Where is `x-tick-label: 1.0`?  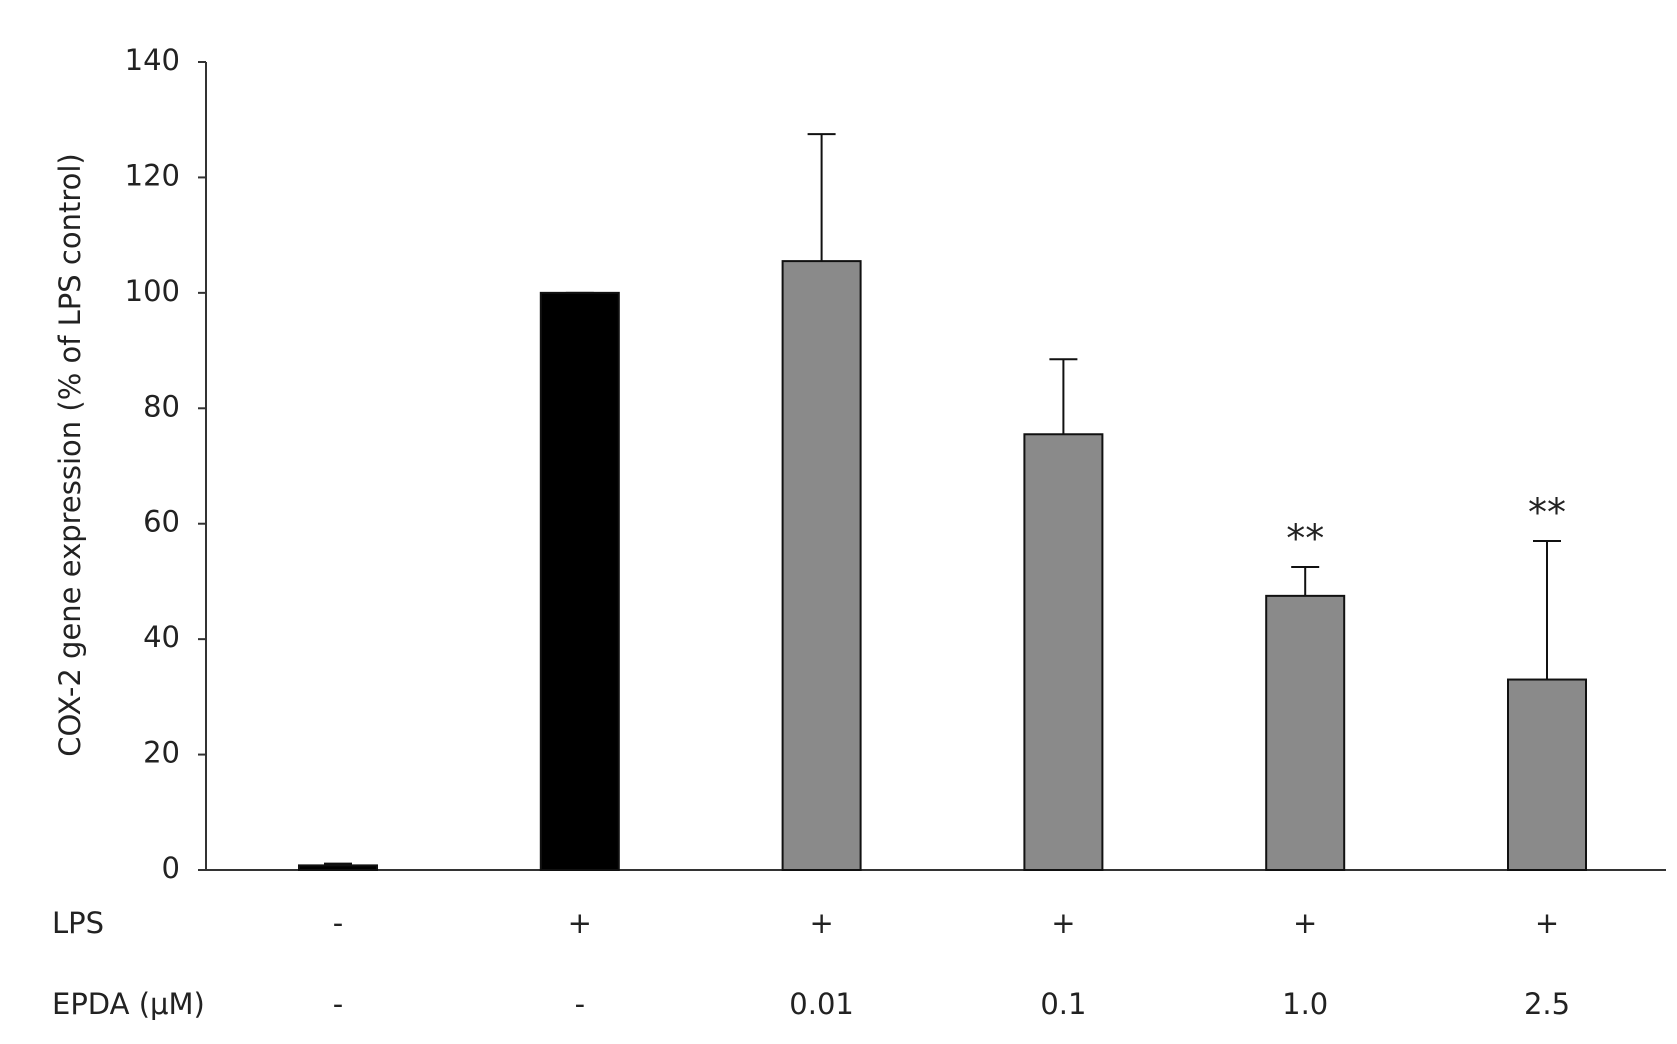
x-tick-label: 1.0 is located at coordinates (1305, 1004).